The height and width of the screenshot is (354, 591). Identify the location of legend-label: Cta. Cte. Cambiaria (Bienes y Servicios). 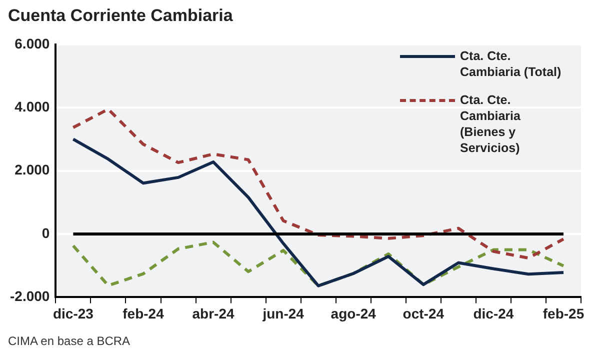
(491, 124).